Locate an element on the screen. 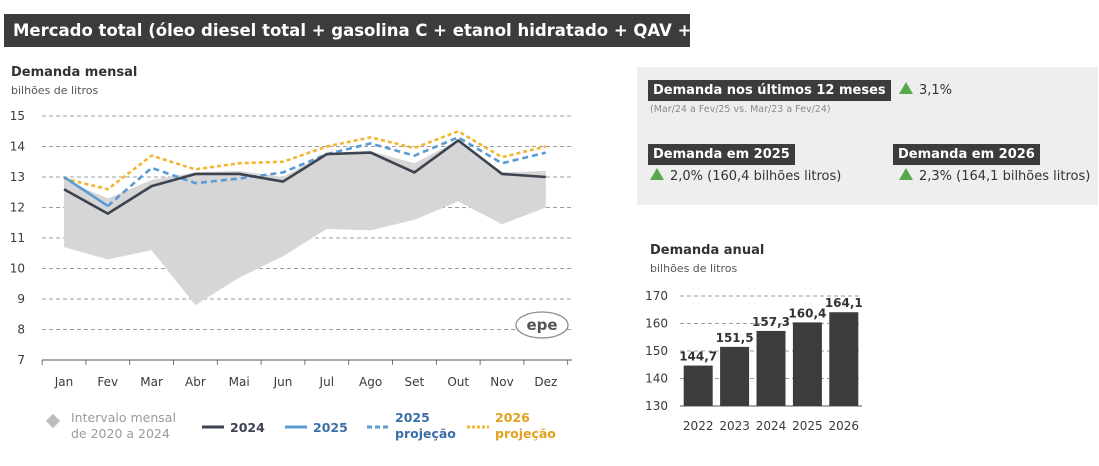 The image size is (1099, 466). band-swatch-icon is located at coordinates (53, 421).